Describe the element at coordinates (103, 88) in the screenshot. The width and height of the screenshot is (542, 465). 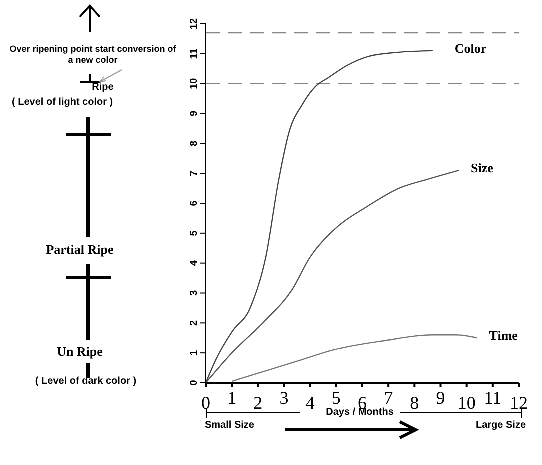
I see `text: Ripe` at that location.